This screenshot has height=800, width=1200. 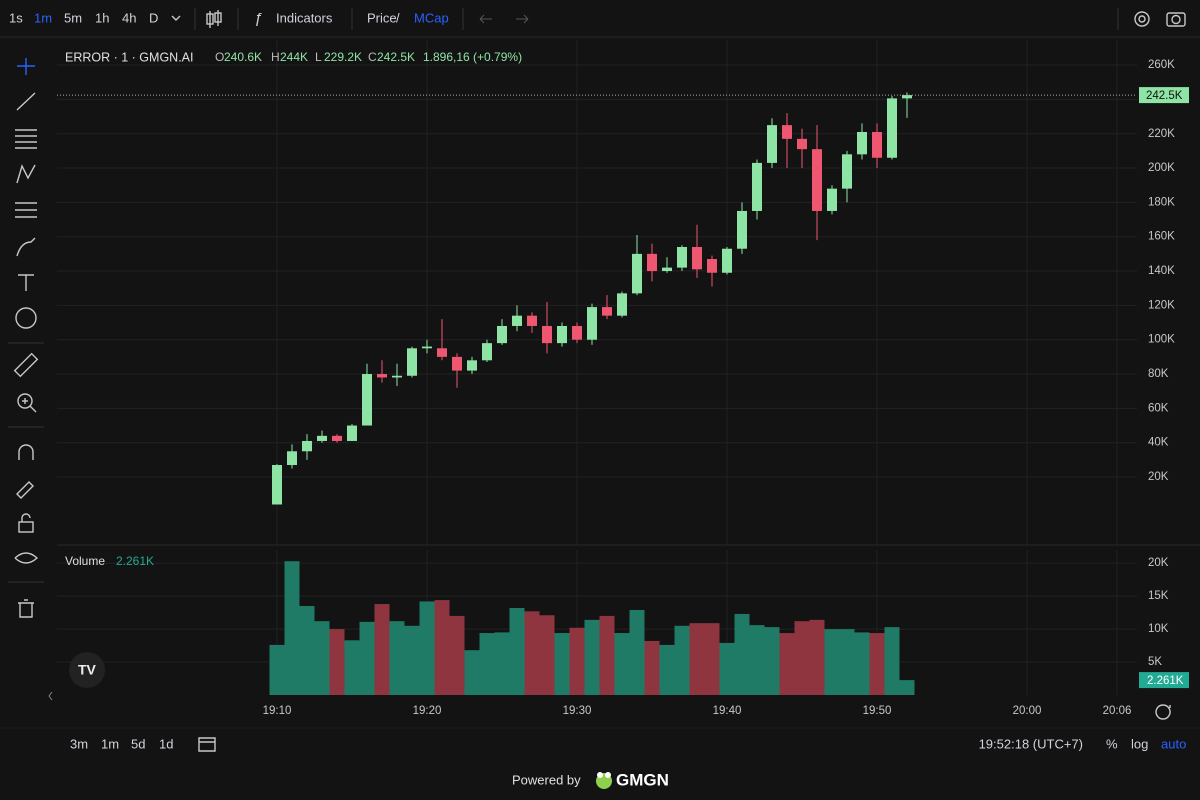 I want to click on x-tick-label: 19:30, so click(x=577, y=711).